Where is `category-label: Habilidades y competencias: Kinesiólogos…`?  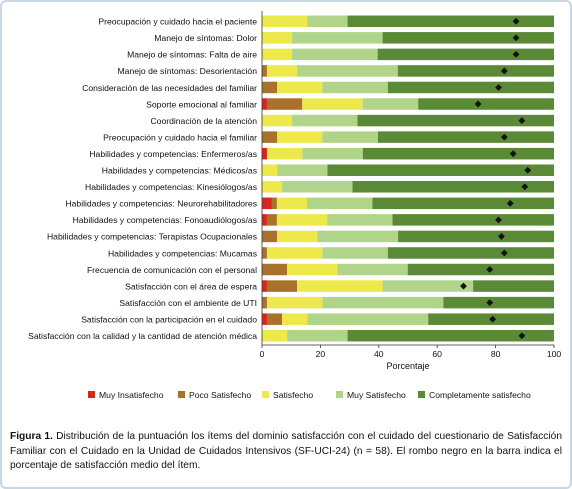
category-label: Habilidades y competencias: Kinesiólogos… is located at coordinates (171, 187).